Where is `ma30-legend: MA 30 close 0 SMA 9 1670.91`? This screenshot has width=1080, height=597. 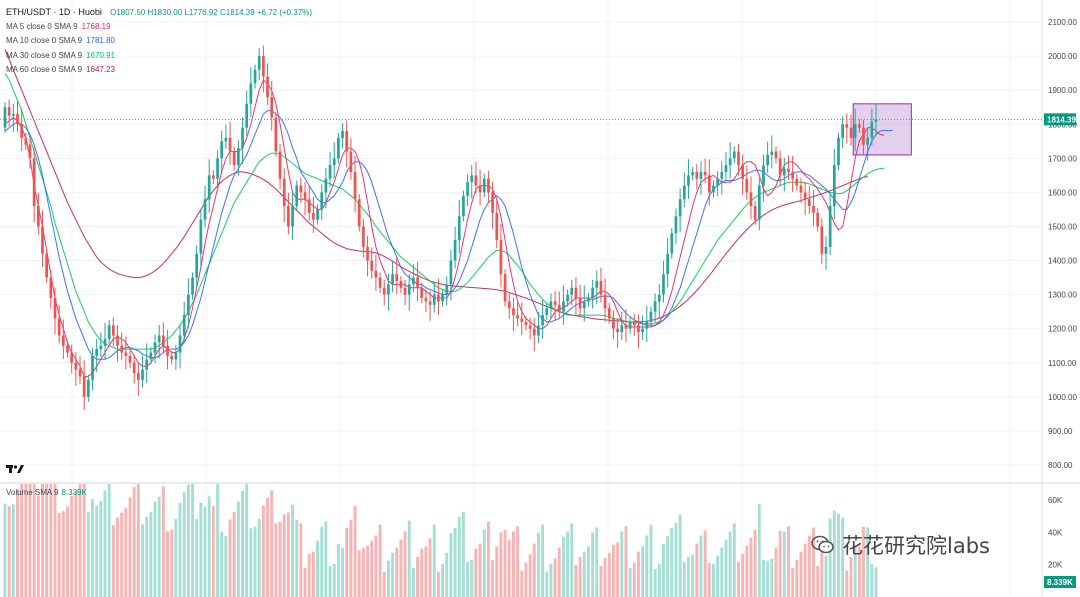
ma30-legend: MA 30 close 0 SMA 9 1670.91 is located at coordinates (159, 56).